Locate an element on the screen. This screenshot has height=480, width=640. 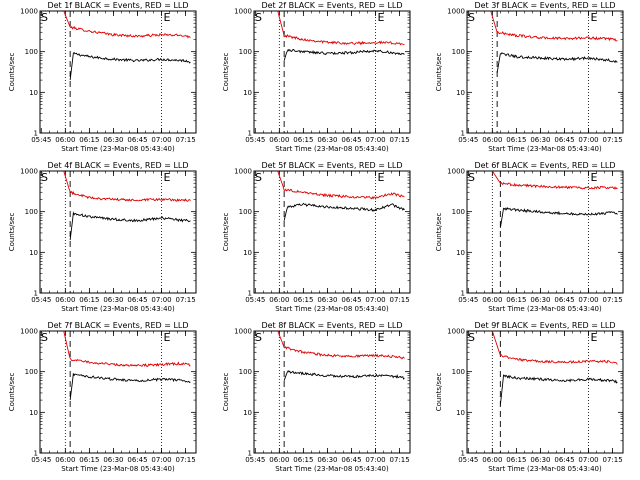
chart-9-series-events-line is located at coordinates (558, 390).